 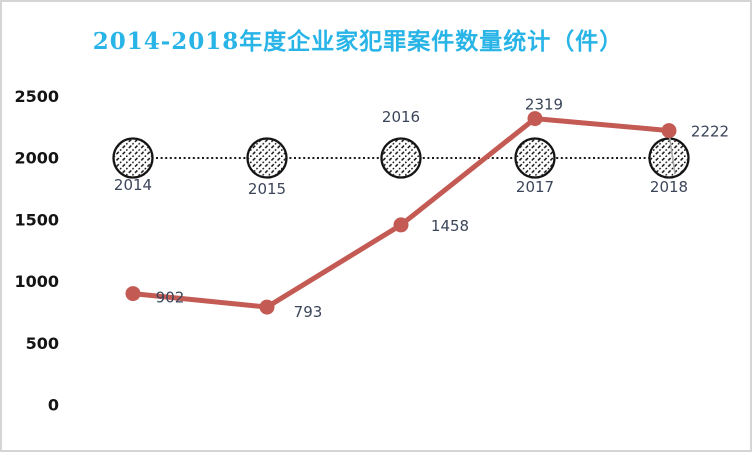 I want to click on data-label: 2319, so click(x=544, y=105).